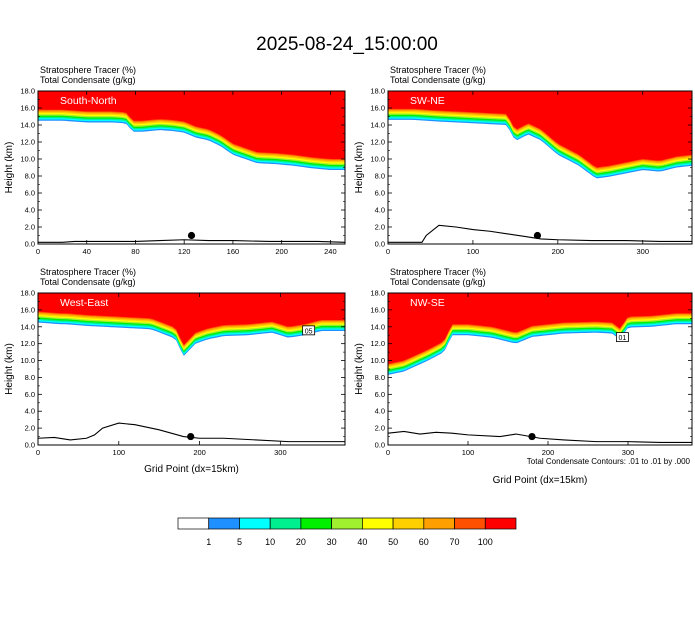 The height and width of the screenshot is (617, 695). Describe the element at coordinates (362, 542) in the screenshot. I see `colorbar-label: 40` at that location.